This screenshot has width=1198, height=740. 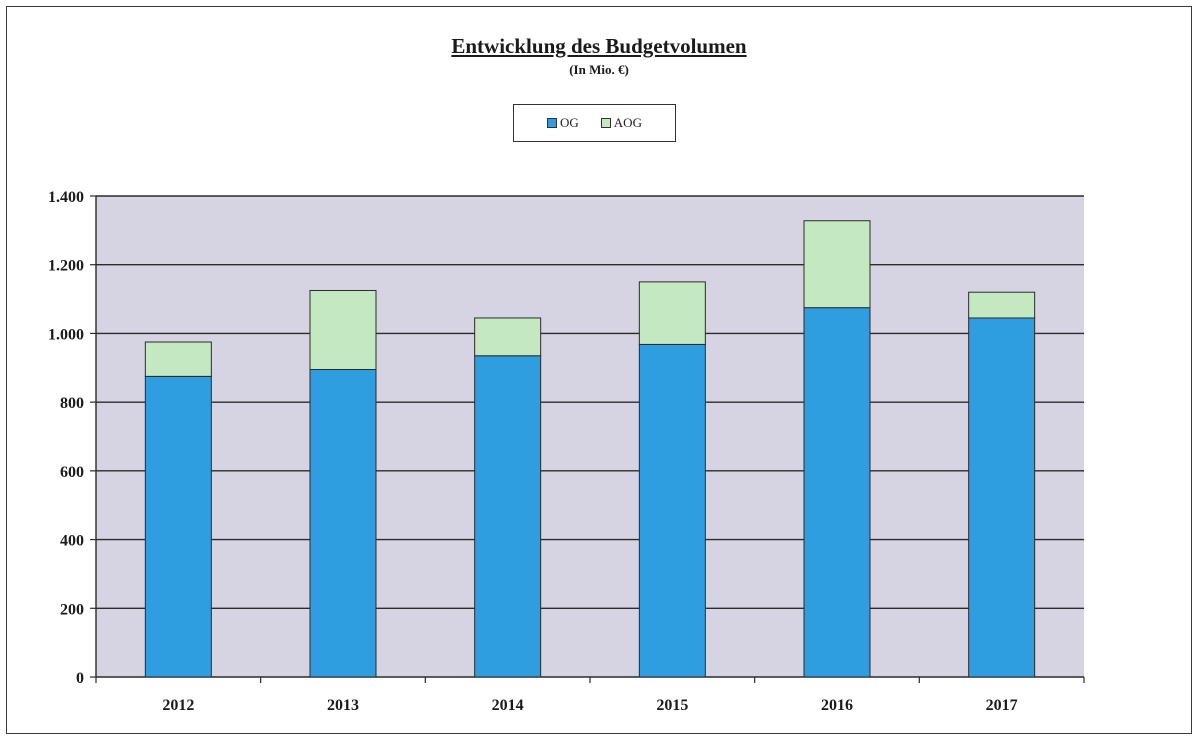 What do you see at coordinates (1002, 705) in the screenshot?
I see `x-tick-label: 2017` at bounding box center [1002, 705].